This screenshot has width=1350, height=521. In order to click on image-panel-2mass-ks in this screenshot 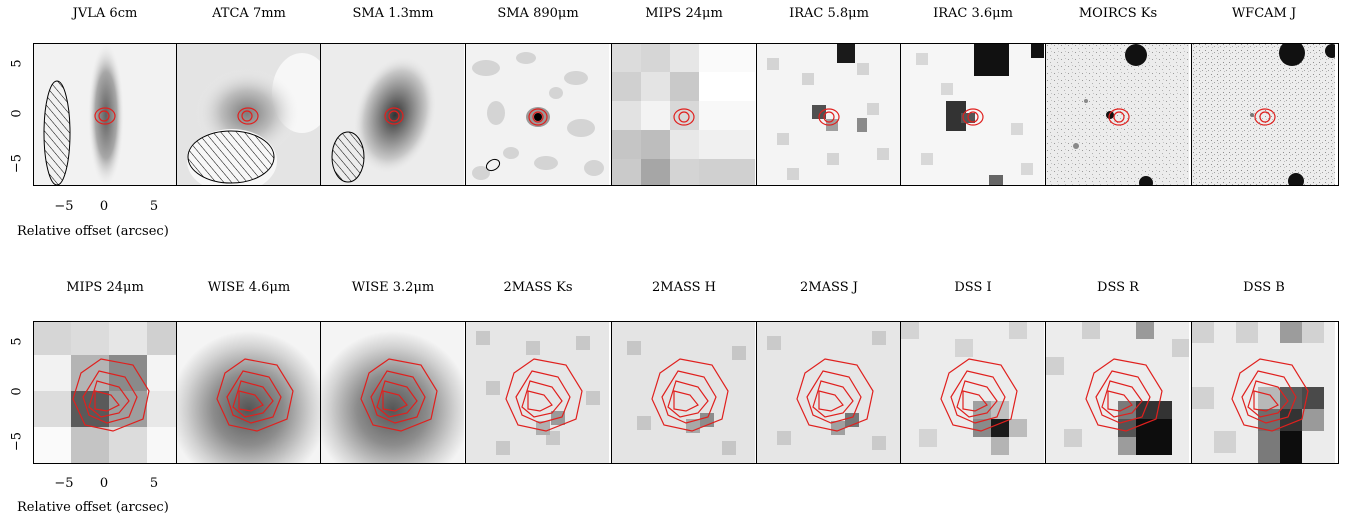, I will do `click(537, 392)`.